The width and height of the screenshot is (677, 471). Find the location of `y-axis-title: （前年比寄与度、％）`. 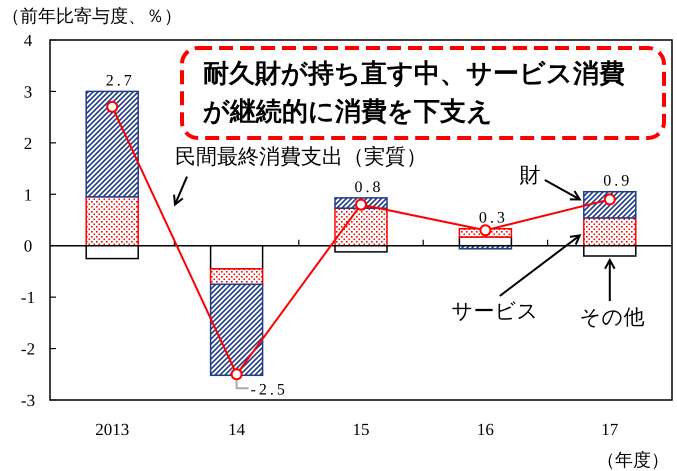

y-axis-title: （前年比寄与度、％） is located at coordinates (92, 16).